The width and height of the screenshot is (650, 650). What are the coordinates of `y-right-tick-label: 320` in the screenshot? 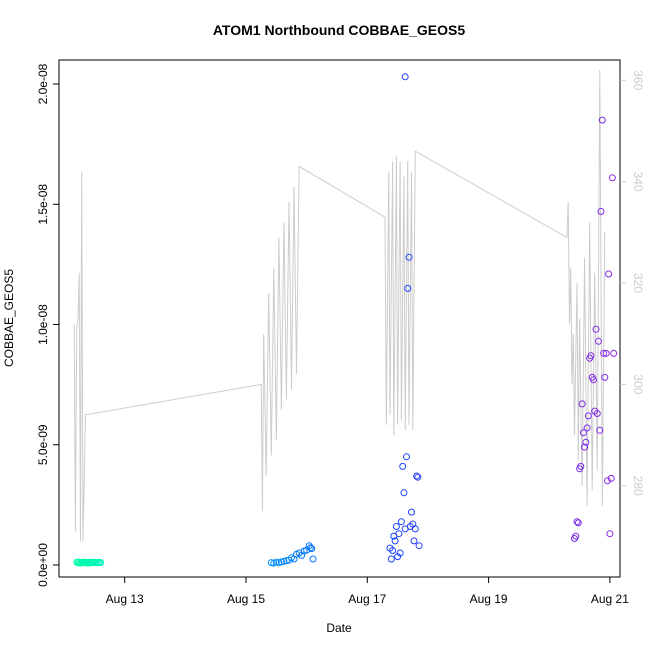 It's located at (638, 283).